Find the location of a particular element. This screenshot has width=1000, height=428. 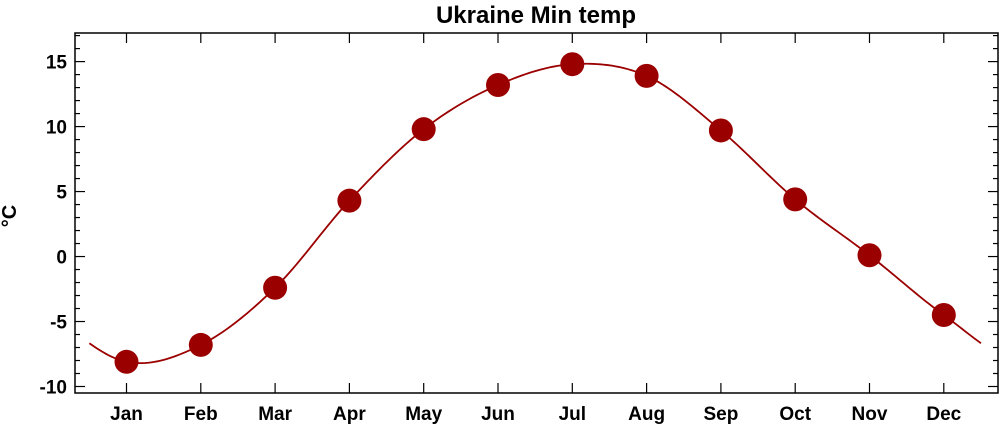

y-tick-label: -10 is located at coordinates (53, 388).